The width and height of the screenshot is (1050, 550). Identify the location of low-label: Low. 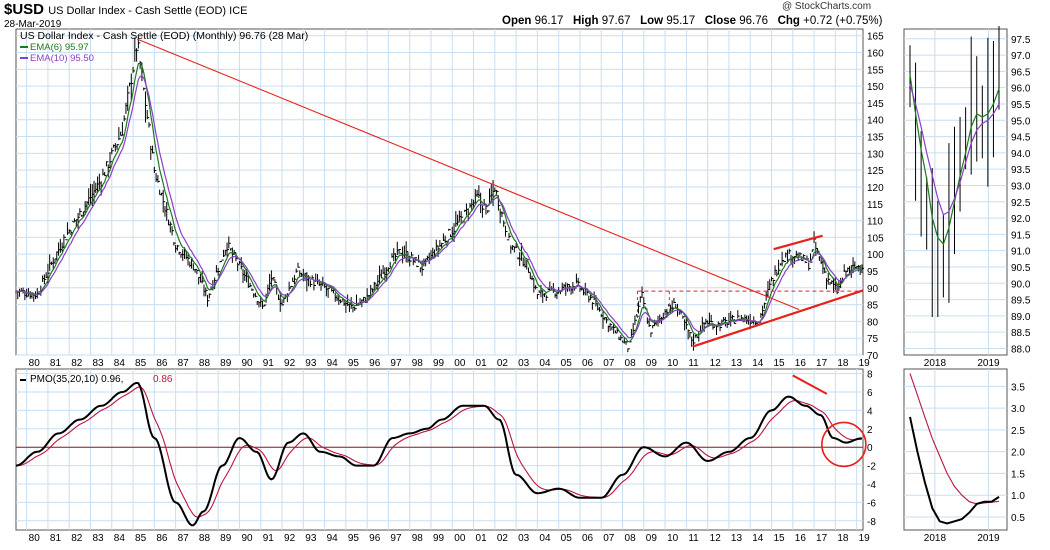
(652, 21).